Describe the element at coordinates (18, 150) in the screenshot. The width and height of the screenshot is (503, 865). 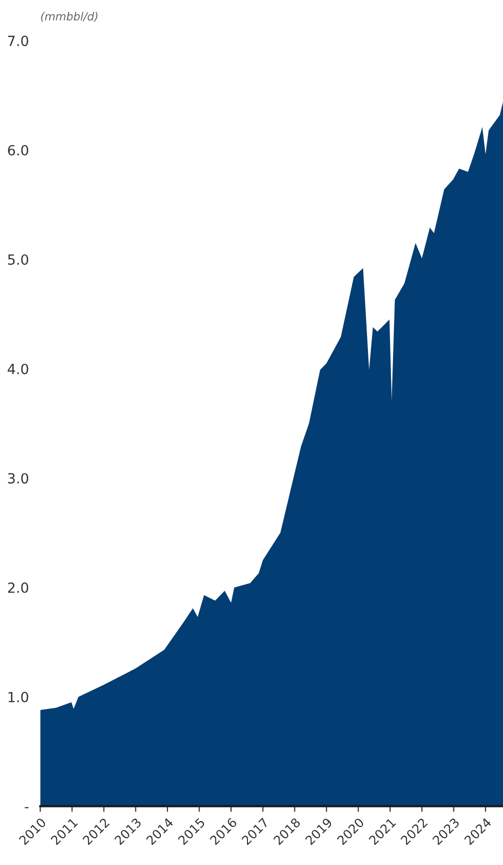
I see `y-tick-label: 6.0` at that location.